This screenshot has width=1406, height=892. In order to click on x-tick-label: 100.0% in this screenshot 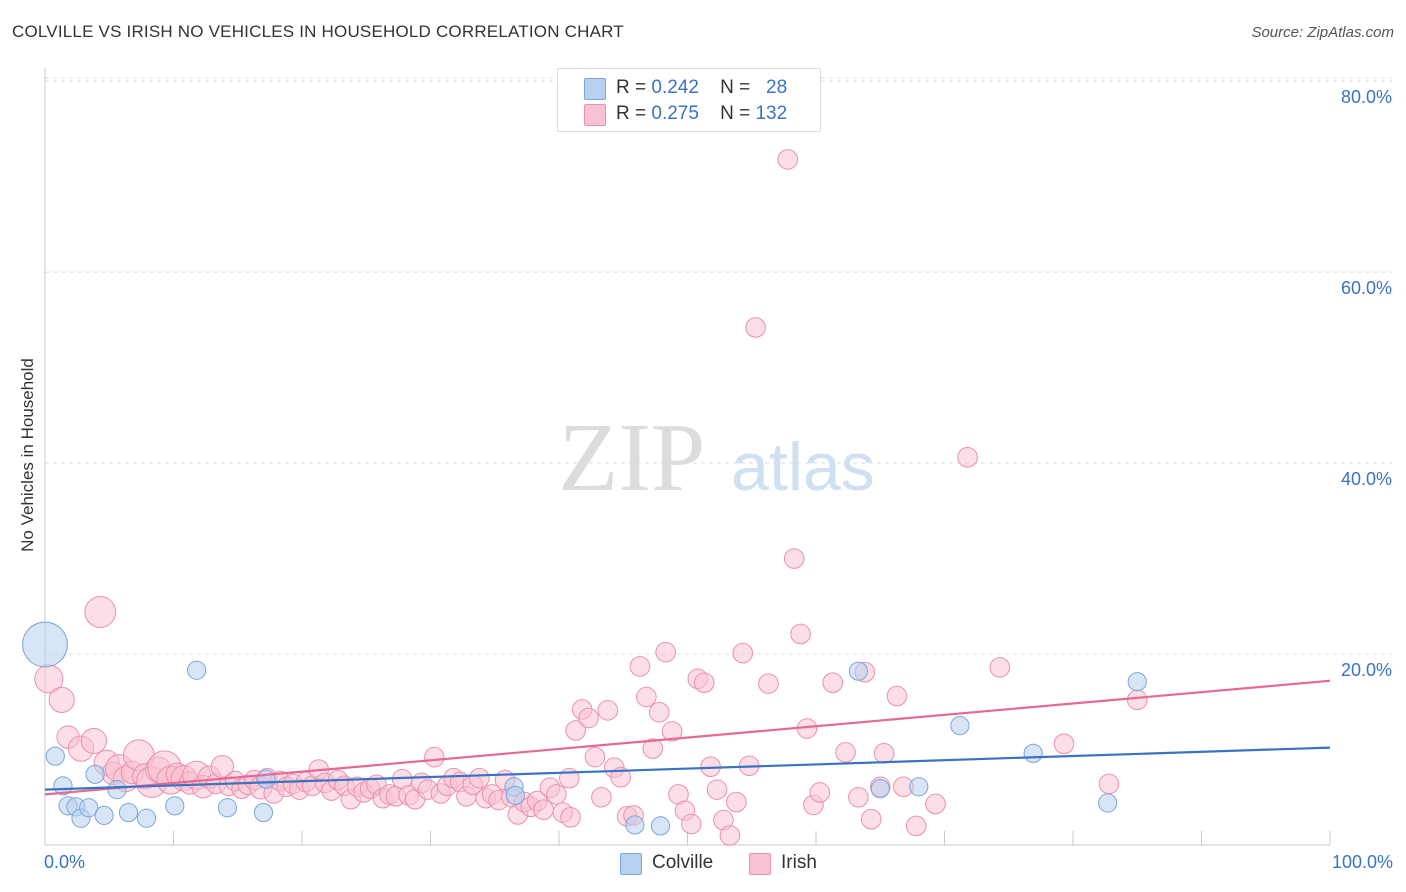, I will do `click(1362, 862)`.